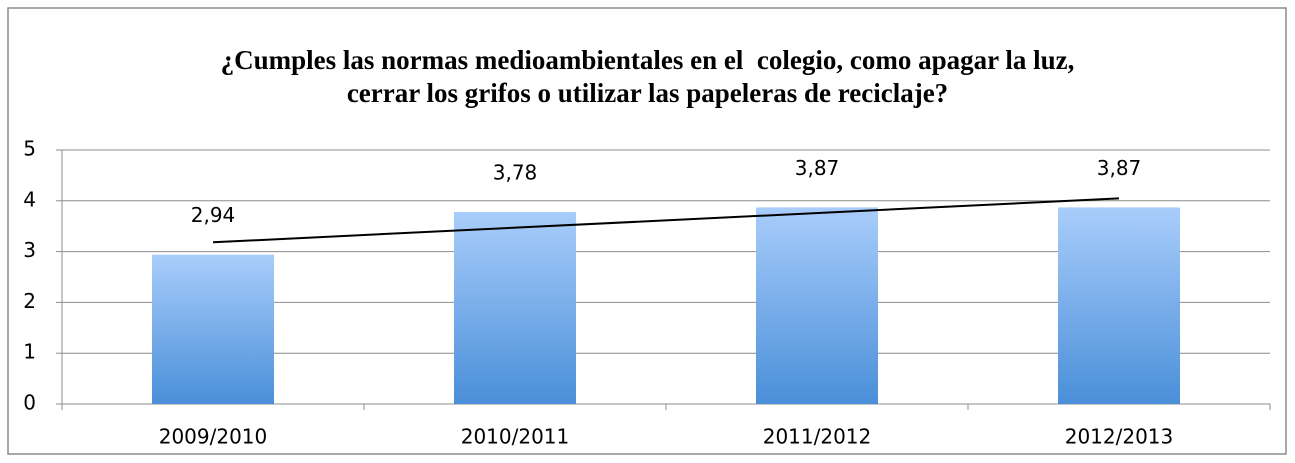  Describe the element at coordinates (666, 220) in the screenshot. I see `trendline` at that location.